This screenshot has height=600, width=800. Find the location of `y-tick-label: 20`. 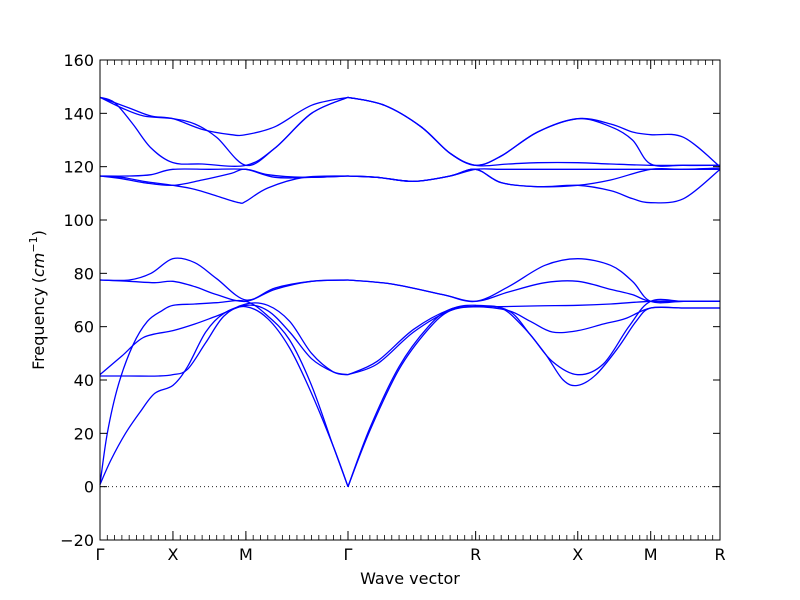

y-tick-label: 20 is located at coordinates (84, 433).